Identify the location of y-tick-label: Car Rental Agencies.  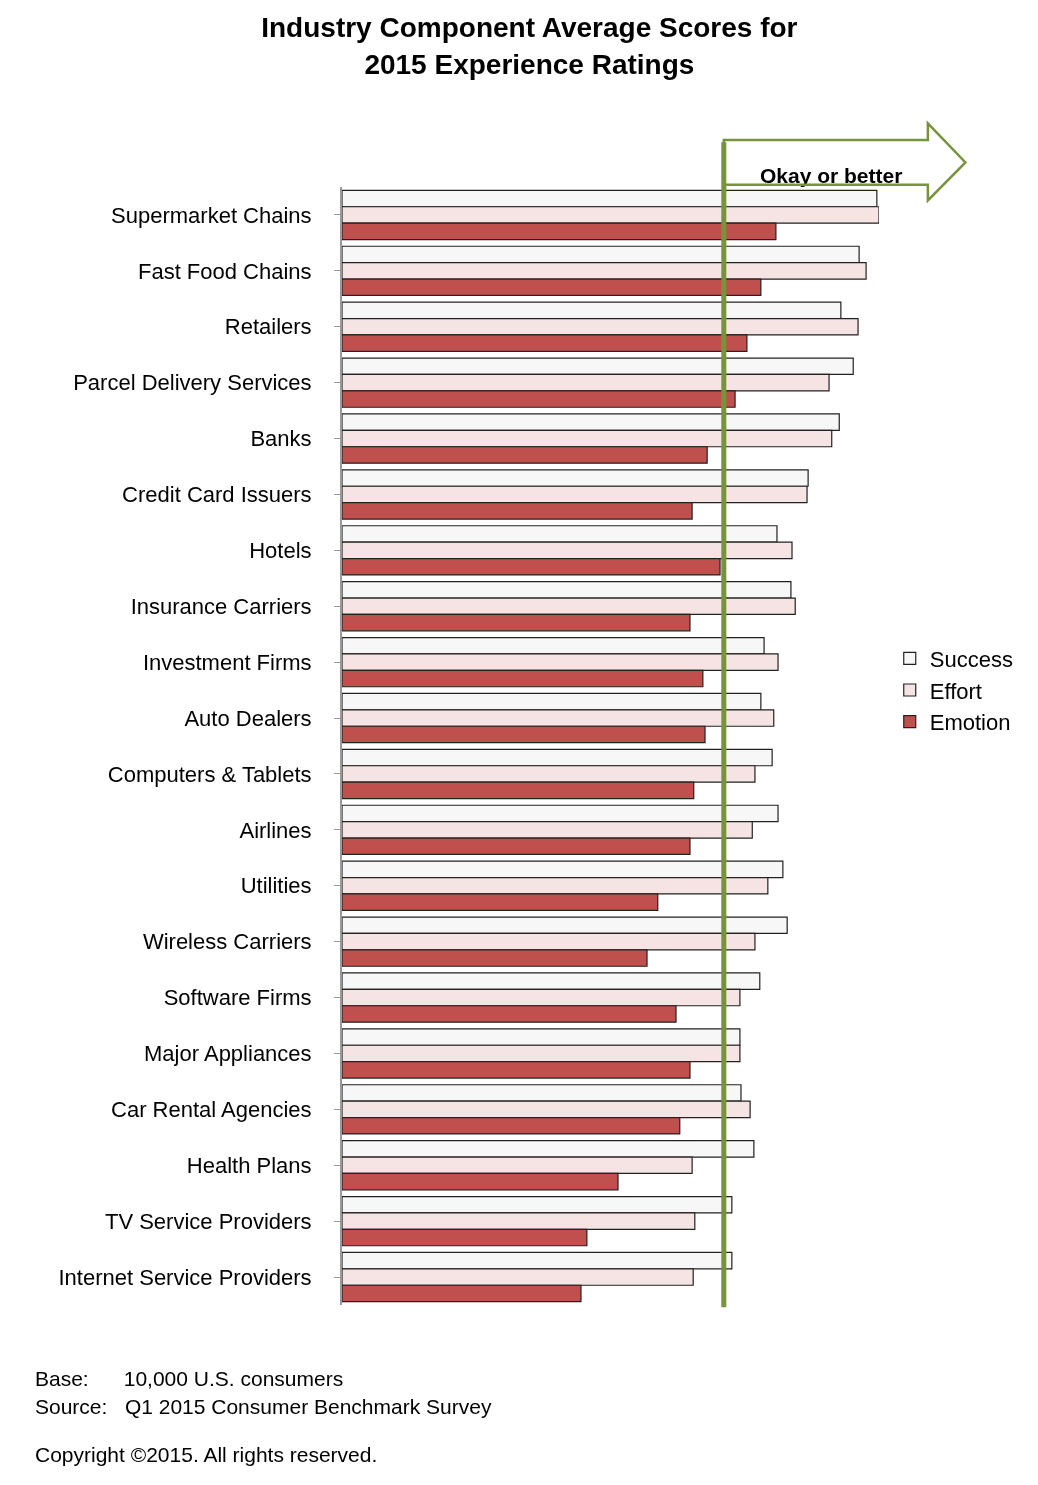
(211, 1110).